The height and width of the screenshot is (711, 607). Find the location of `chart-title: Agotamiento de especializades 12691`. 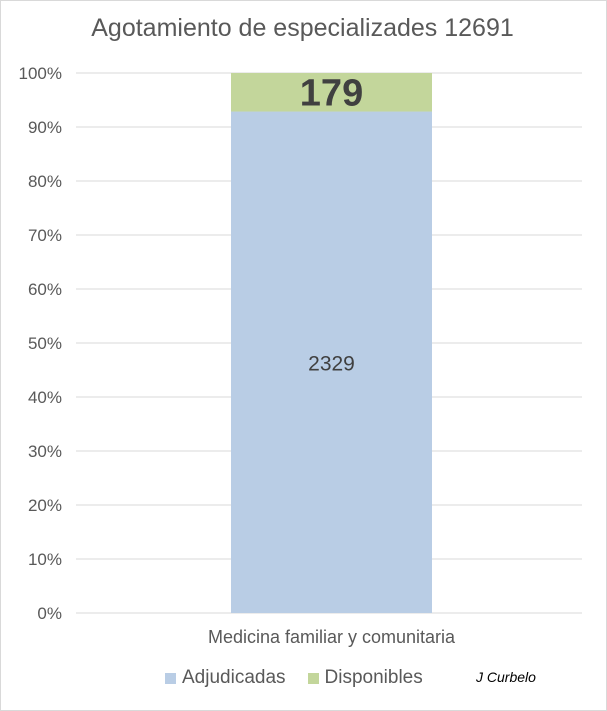

chart-title: Agotamiento de especializades 12691 is located at coordinates (302, 28).